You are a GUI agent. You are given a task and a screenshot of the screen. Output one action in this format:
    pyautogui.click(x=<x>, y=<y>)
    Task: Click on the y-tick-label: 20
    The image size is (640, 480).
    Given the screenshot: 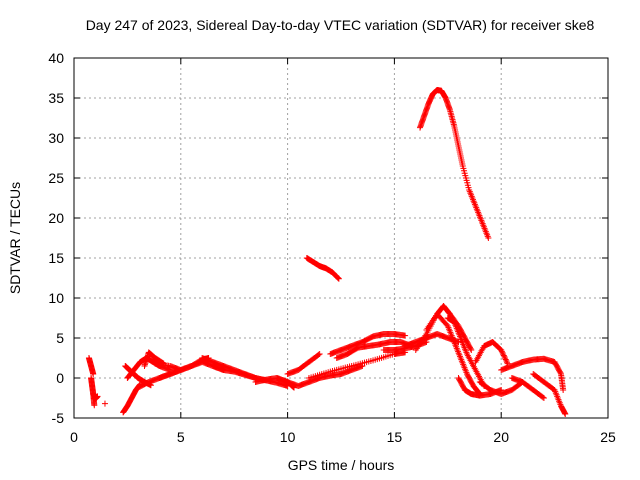 What is the action you would take?
    pyautogui.click(x=56, y=218)
    